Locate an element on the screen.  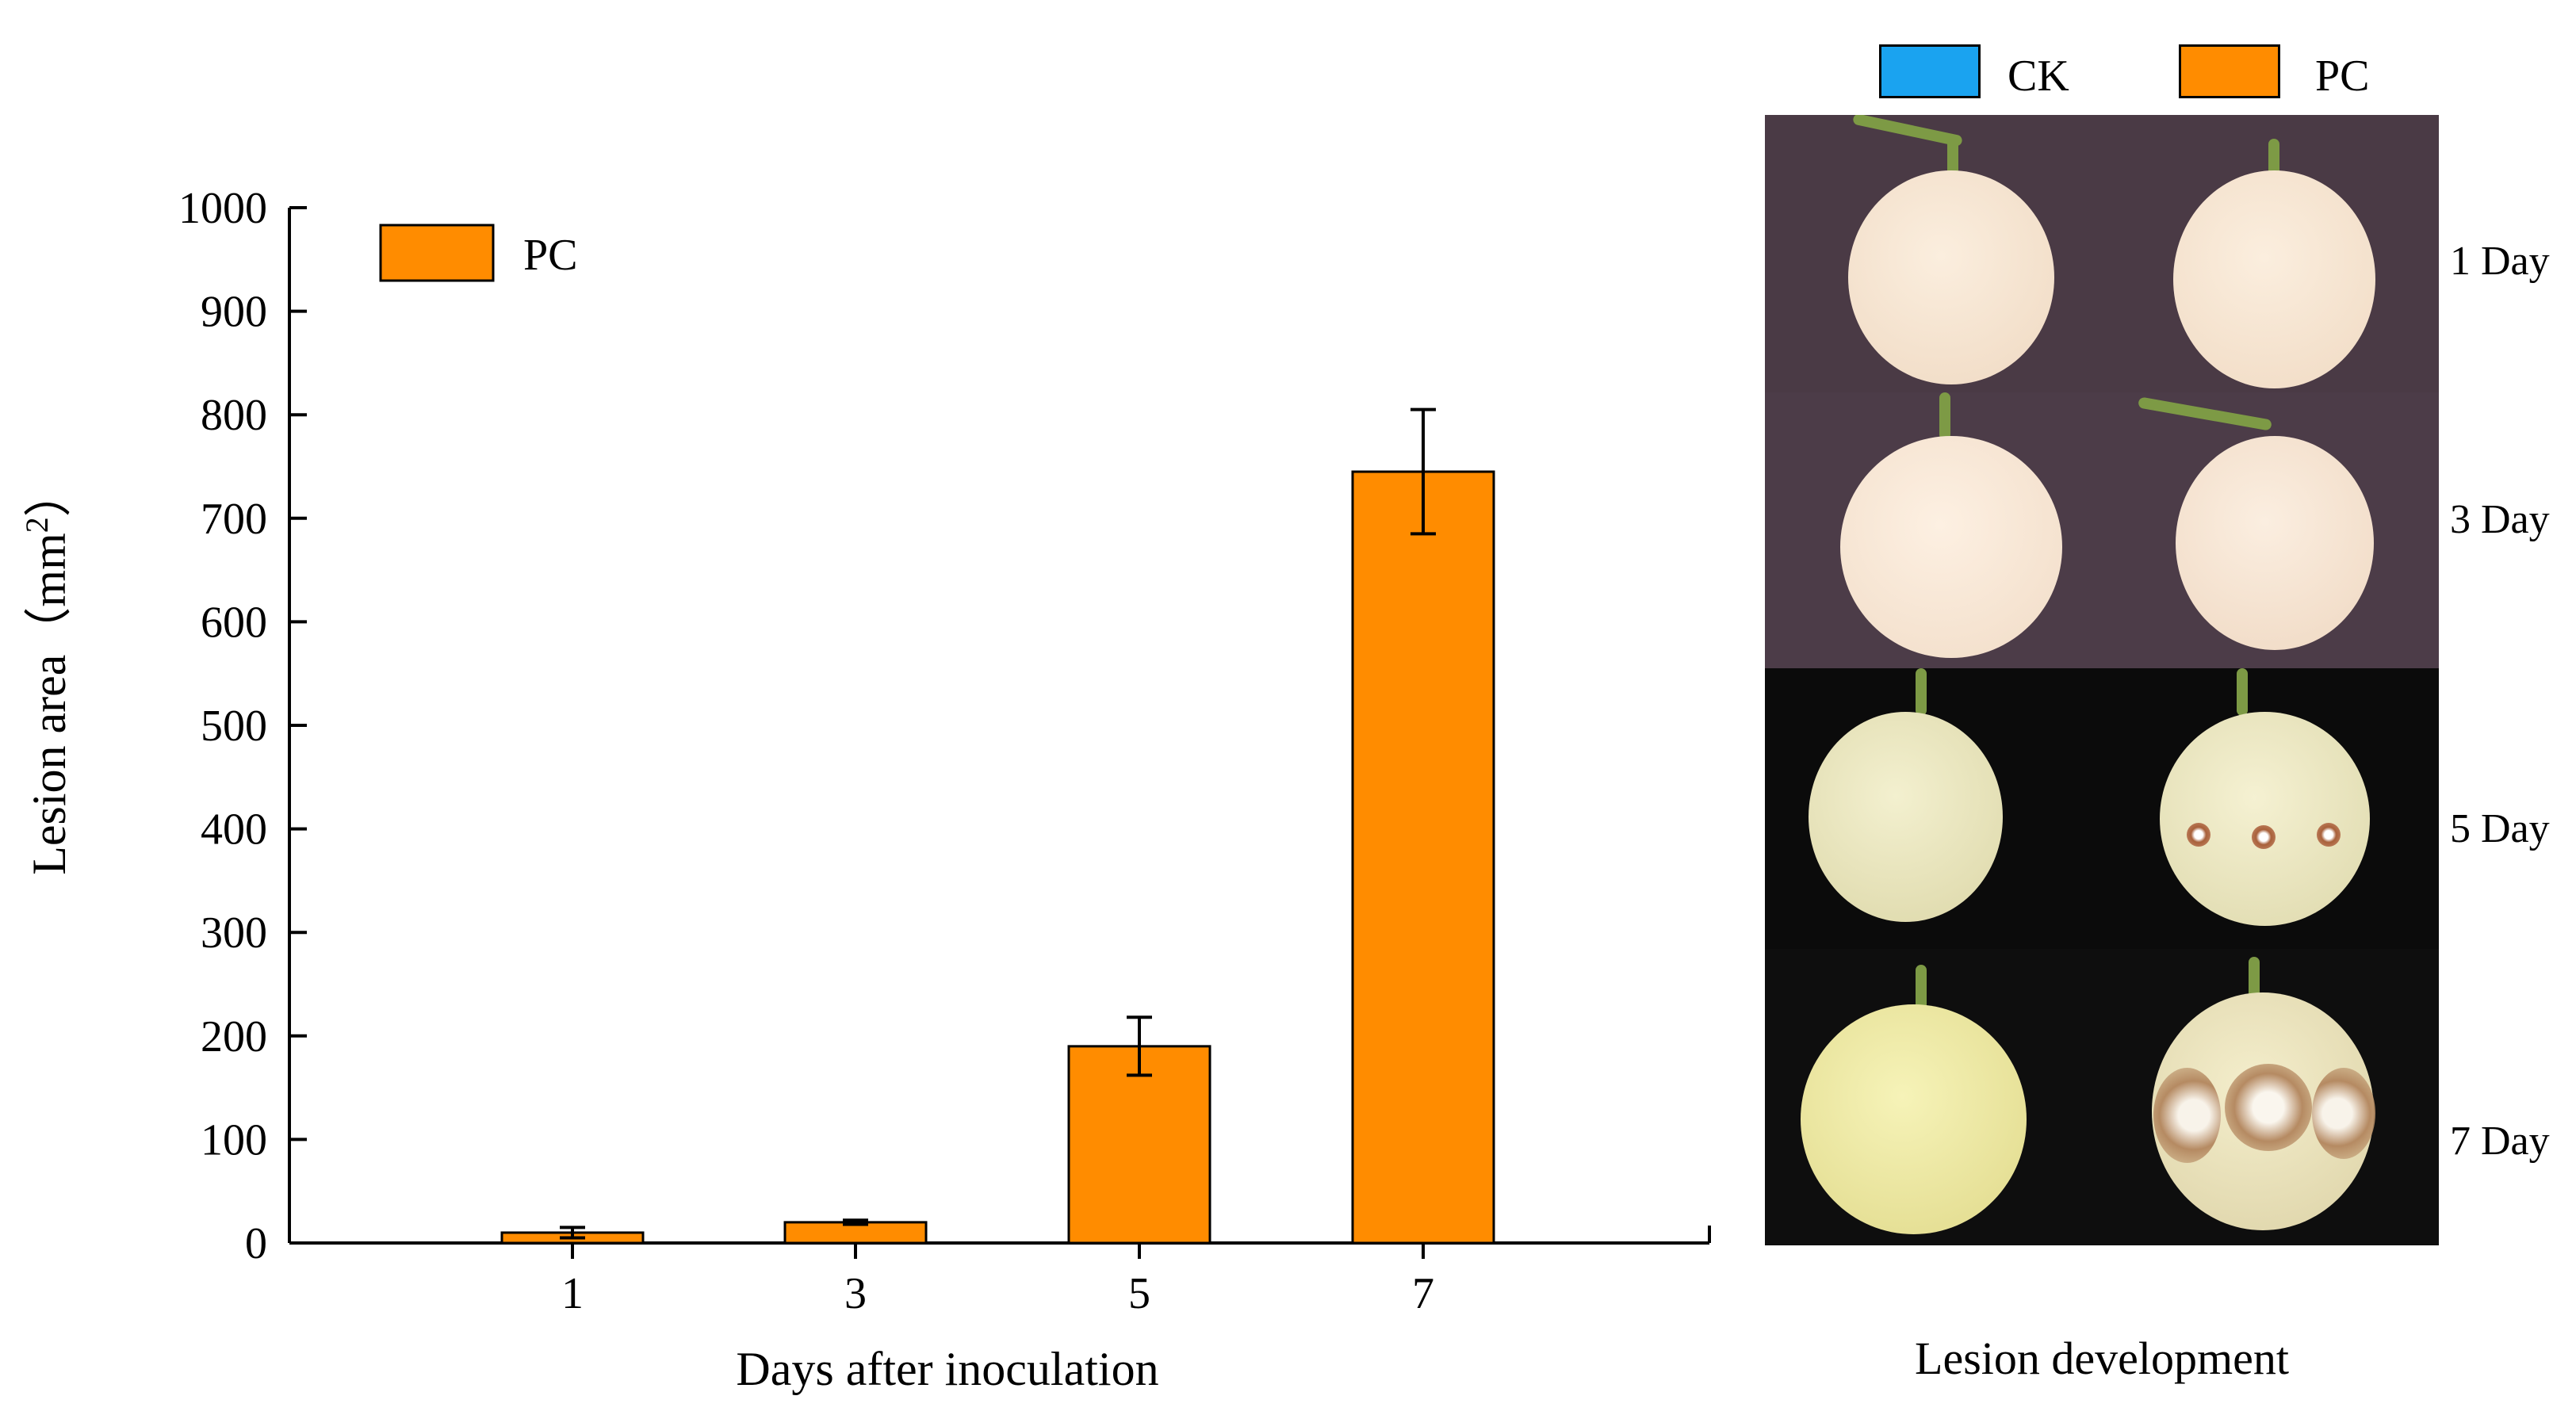
row-label-day1: 1 Day is located at coordinates (2500, 261).